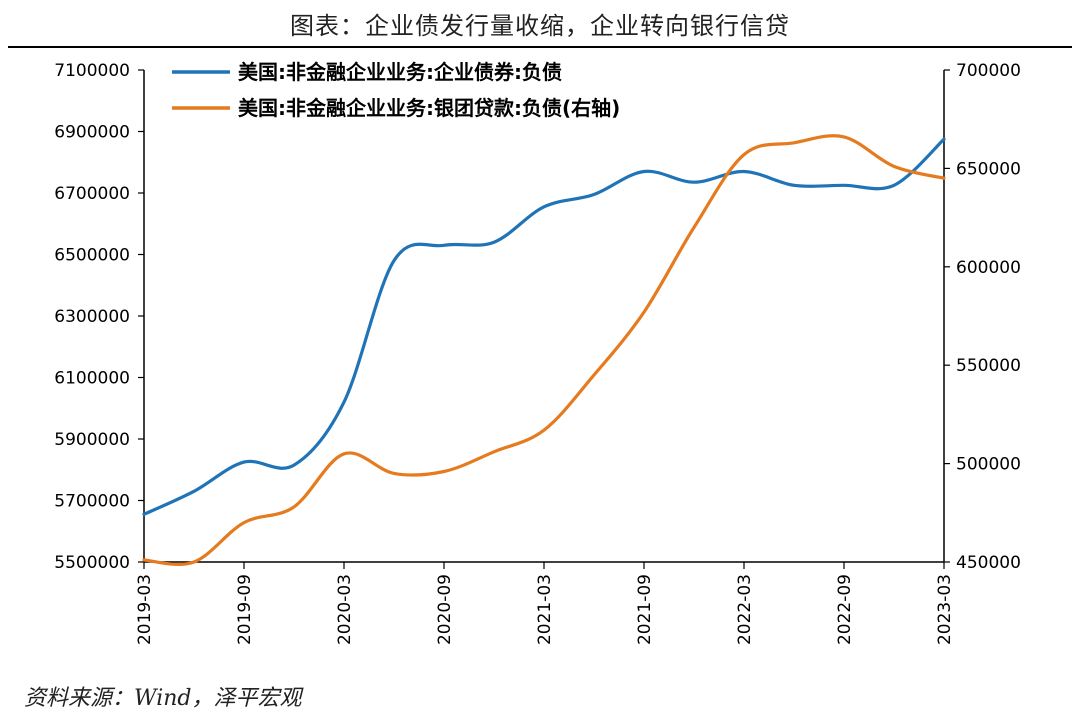  Describe the element at coordinates (540, 47) in the screenshot. I see `title-divider` at that location.